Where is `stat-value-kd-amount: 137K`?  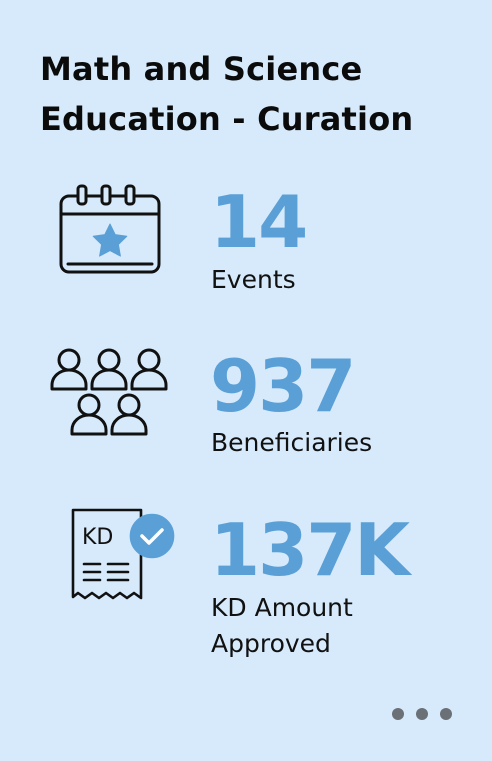
stat-value-kd-amount: 137K is located at coordinates (310, 550).